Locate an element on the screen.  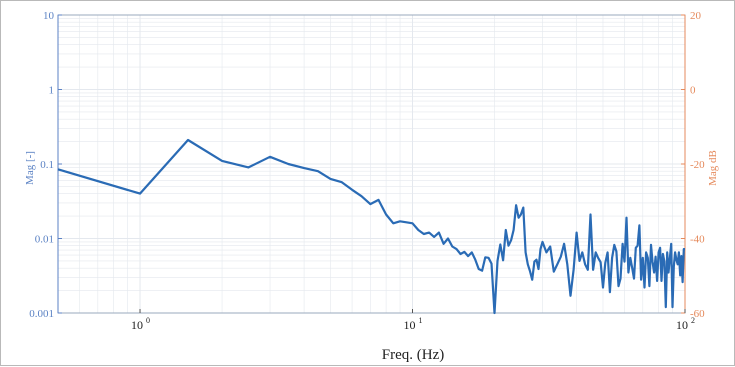
right-tick-label: -60 is located at coordinates (697, 314).